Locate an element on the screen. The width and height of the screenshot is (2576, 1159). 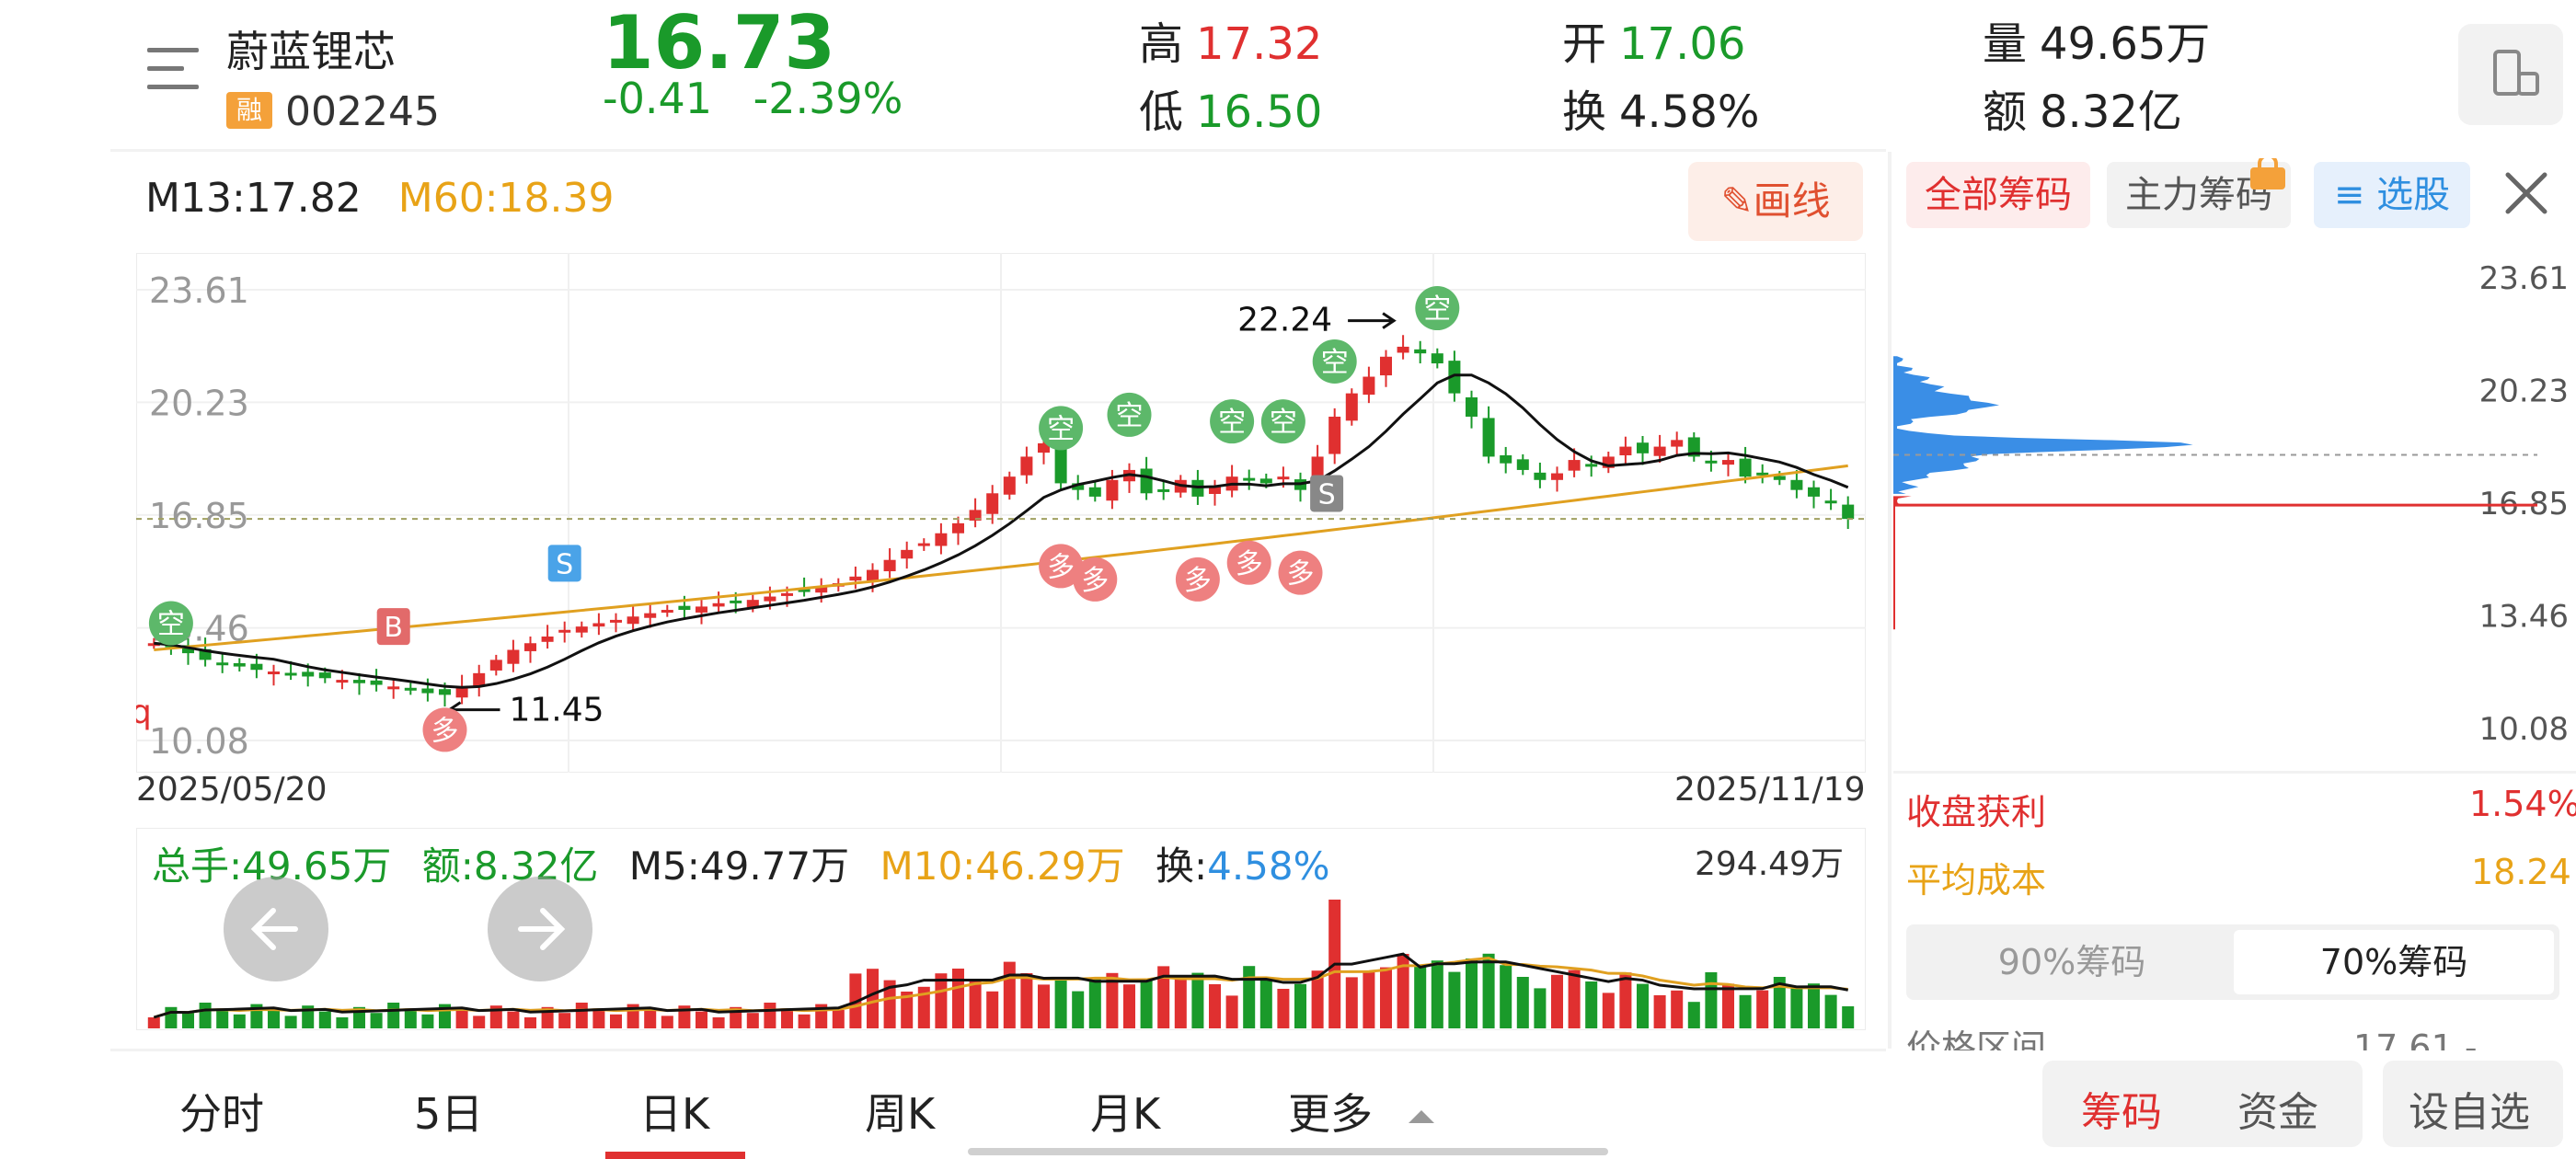
landscape-toggle-button is located at coordinates (2510, 74).